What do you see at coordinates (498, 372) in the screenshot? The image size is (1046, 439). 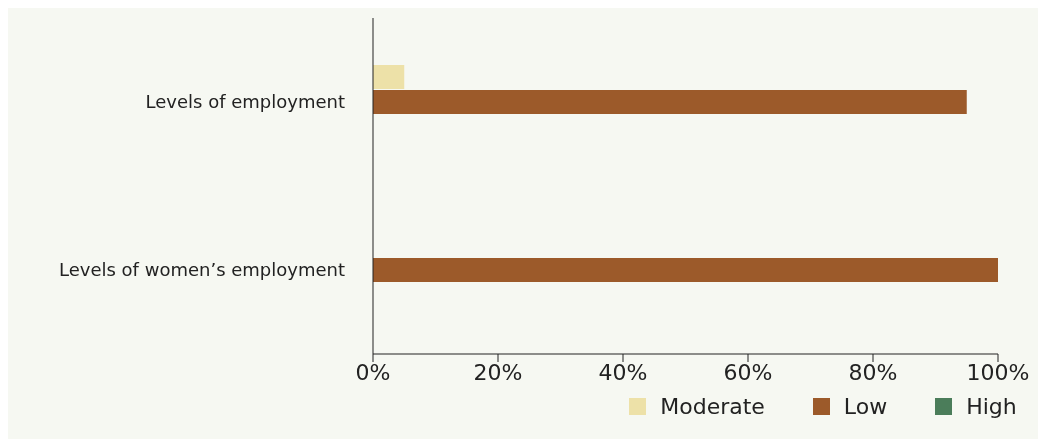 I see `x-tick-label: 20%` at bounding box center [498, 372].